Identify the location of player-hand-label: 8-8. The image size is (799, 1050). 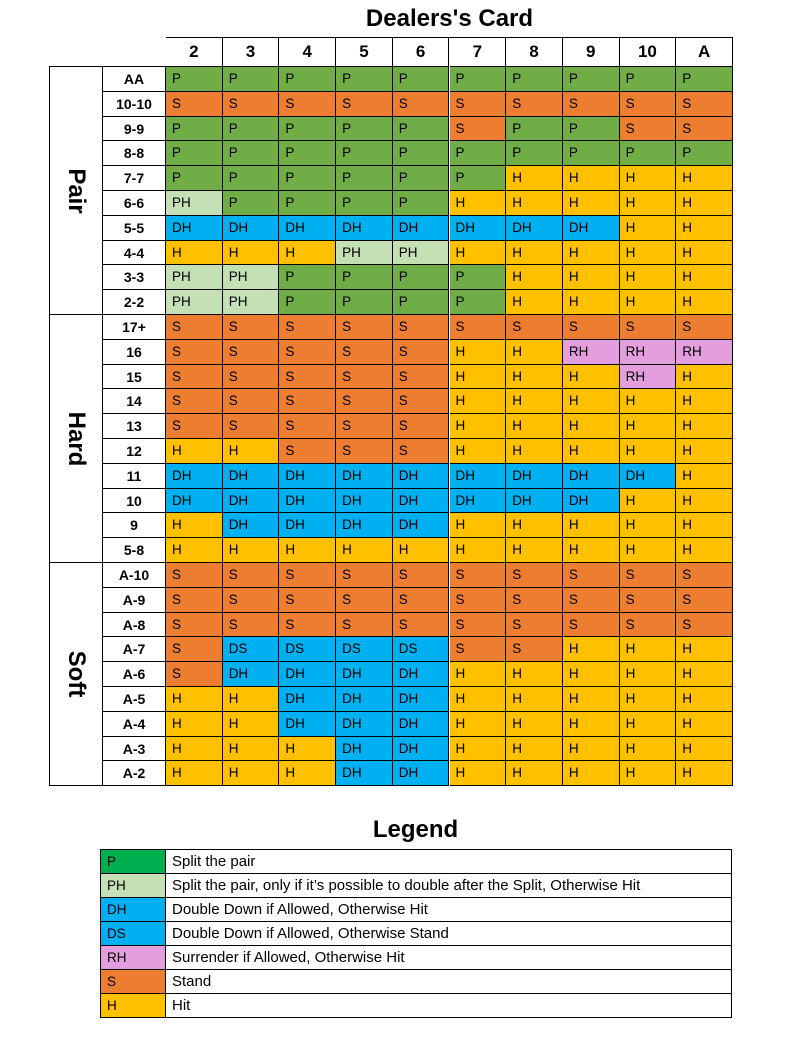
(134, 154).